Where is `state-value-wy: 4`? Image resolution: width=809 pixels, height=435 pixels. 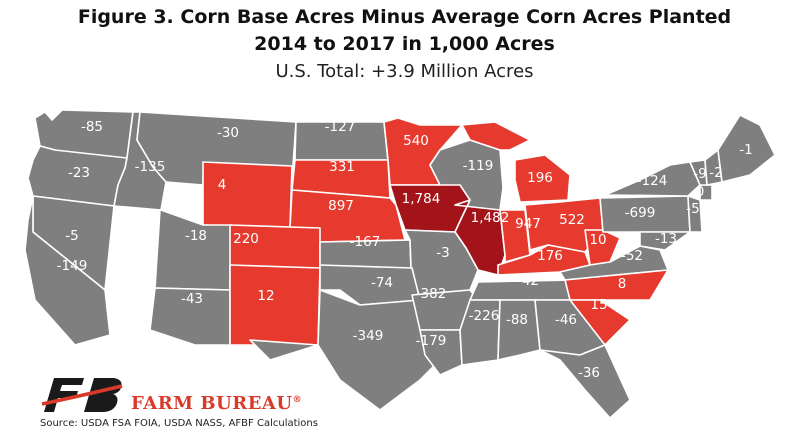 state-value-wy: 4 is located at coordinates (222, 185).